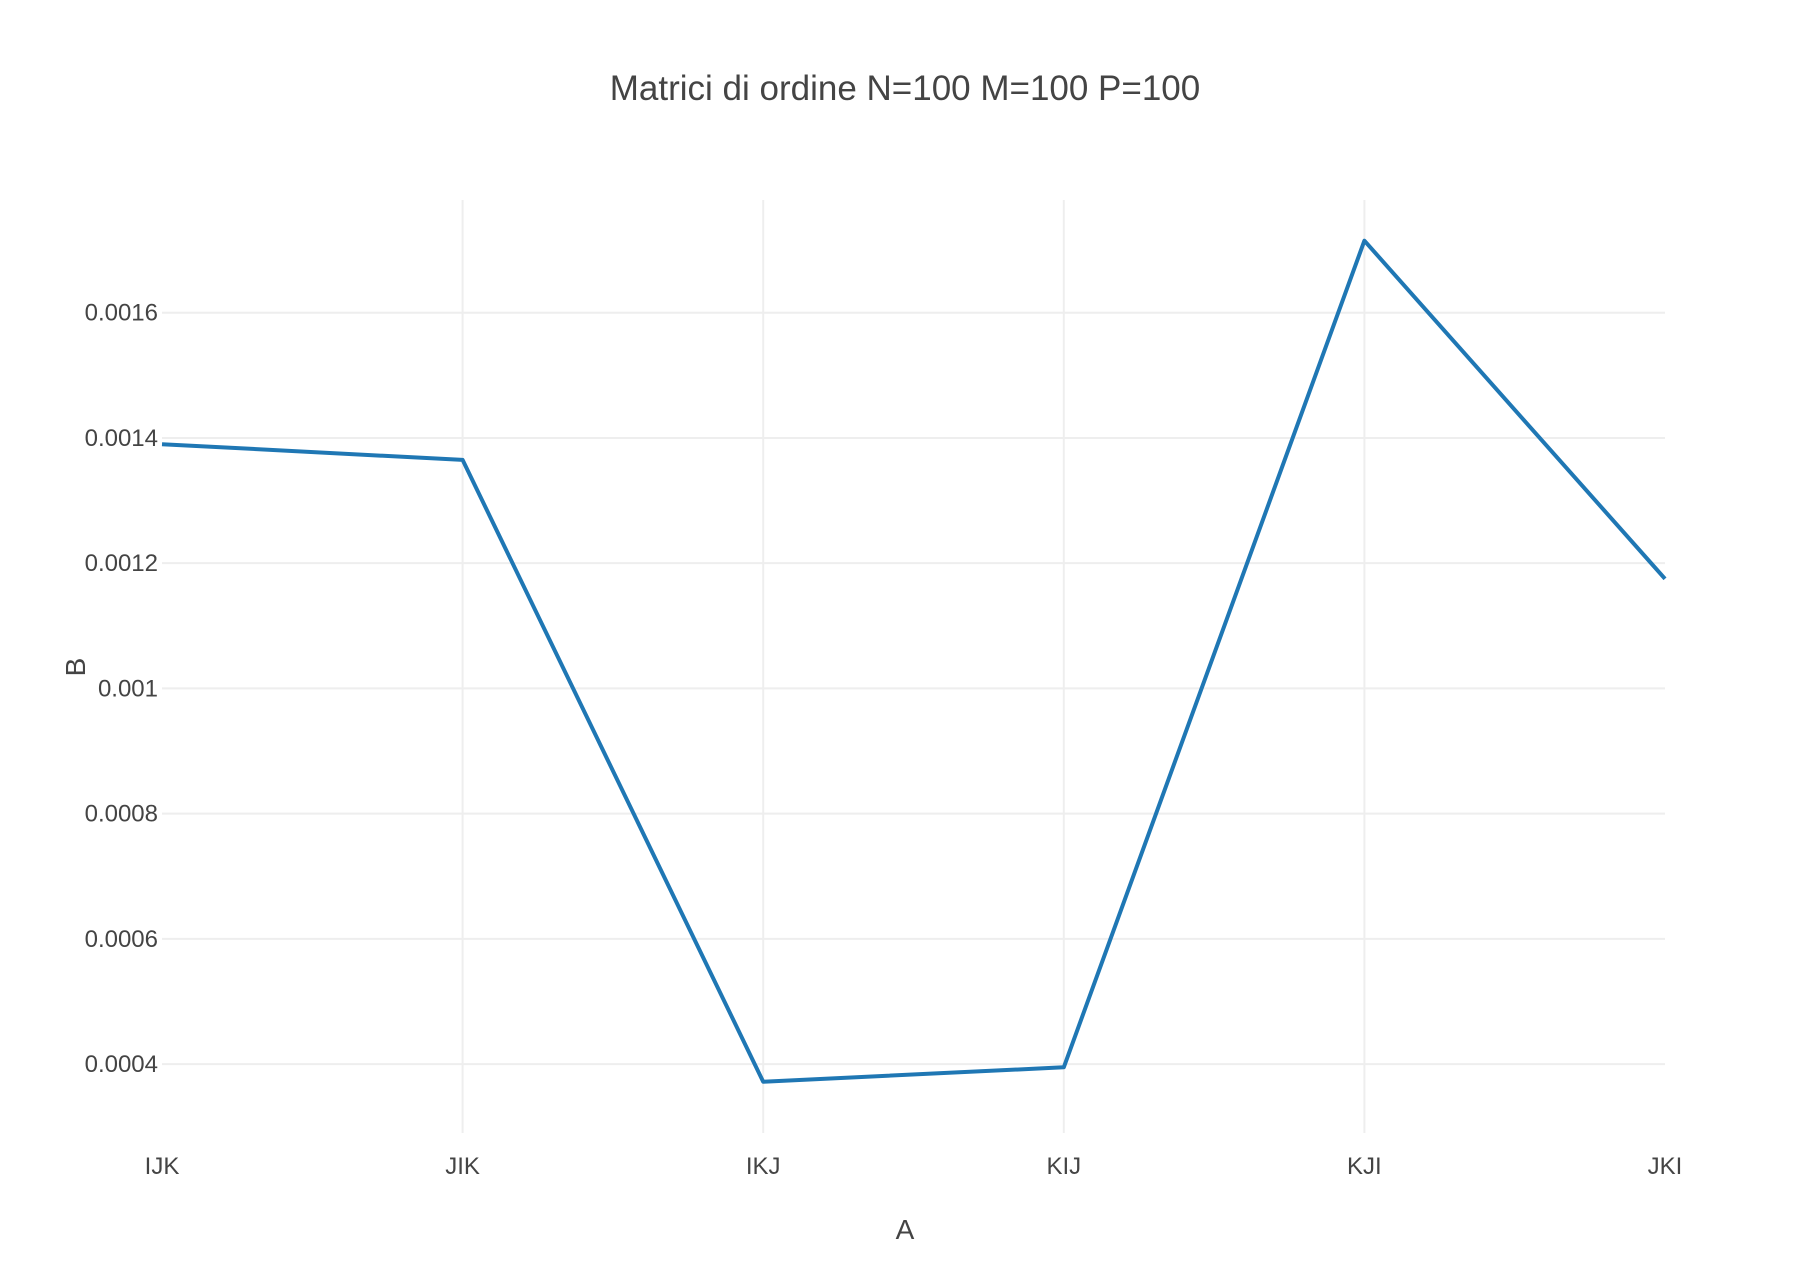 This screenshot has width=1810, height=1284. What do you see at coordinates (905, 88) in the screenshot?
I see `chart-title: Matrici di ordine N=100 M=100 P=100` at bounding box center [905, 88].